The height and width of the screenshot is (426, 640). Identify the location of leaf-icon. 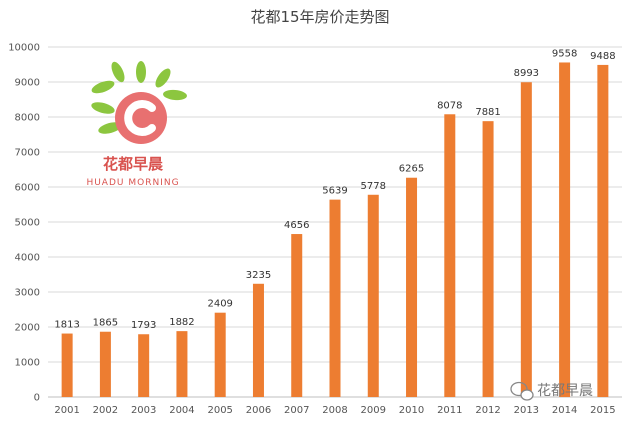
(139, 97).